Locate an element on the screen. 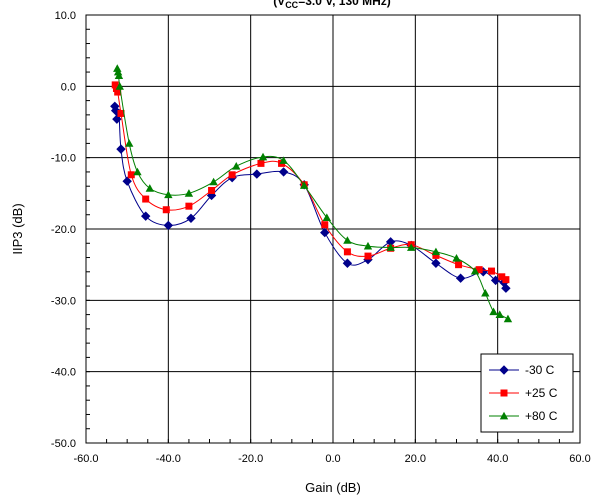 This screenshot has width=600, height=500. chart-title: (VCC=3.0 V, 130 MHz) is located at coordinates (332, 5).